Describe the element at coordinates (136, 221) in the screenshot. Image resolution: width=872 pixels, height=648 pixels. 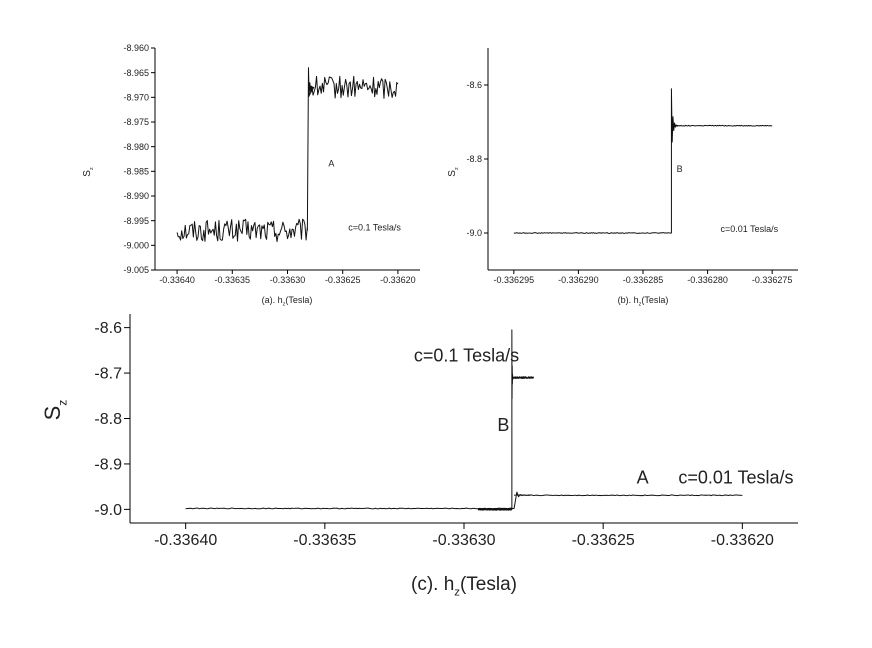
I see `y-tick-label: -8.995` at that location.